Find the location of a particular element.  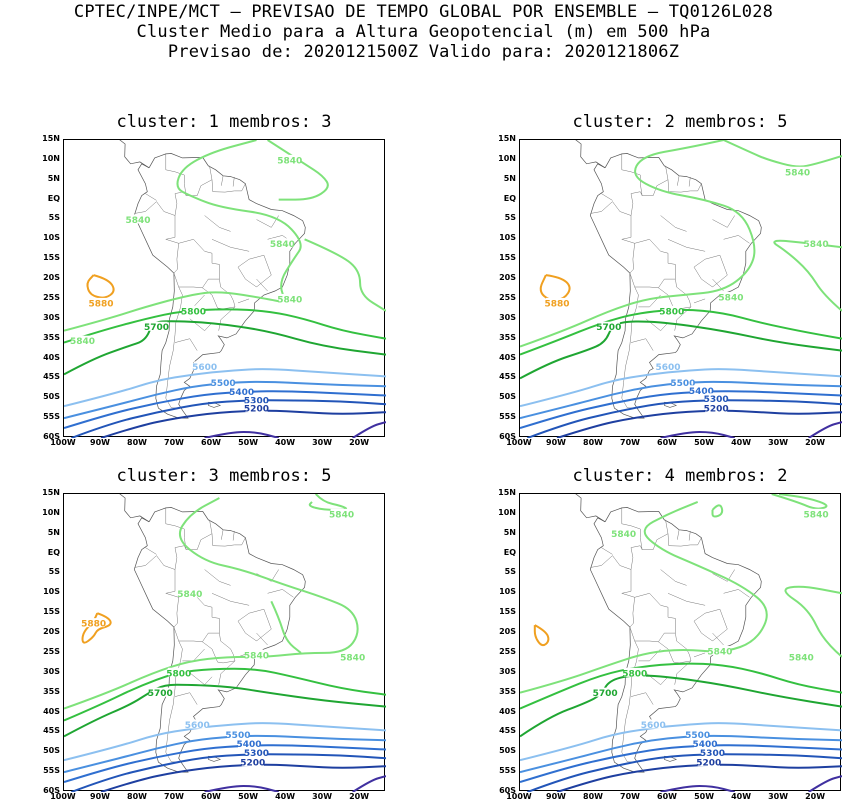

contour-label: 5880 is located at coordinates (100, 304).